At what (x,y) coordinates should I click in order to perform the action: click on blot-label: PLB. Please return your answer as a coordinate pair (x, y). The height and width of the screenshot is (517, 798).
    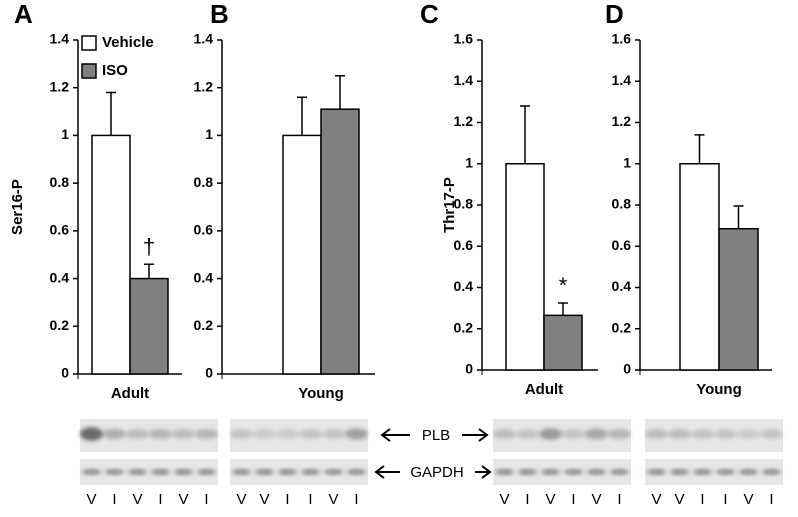
    Looking at the image, I should click on (436, 435).